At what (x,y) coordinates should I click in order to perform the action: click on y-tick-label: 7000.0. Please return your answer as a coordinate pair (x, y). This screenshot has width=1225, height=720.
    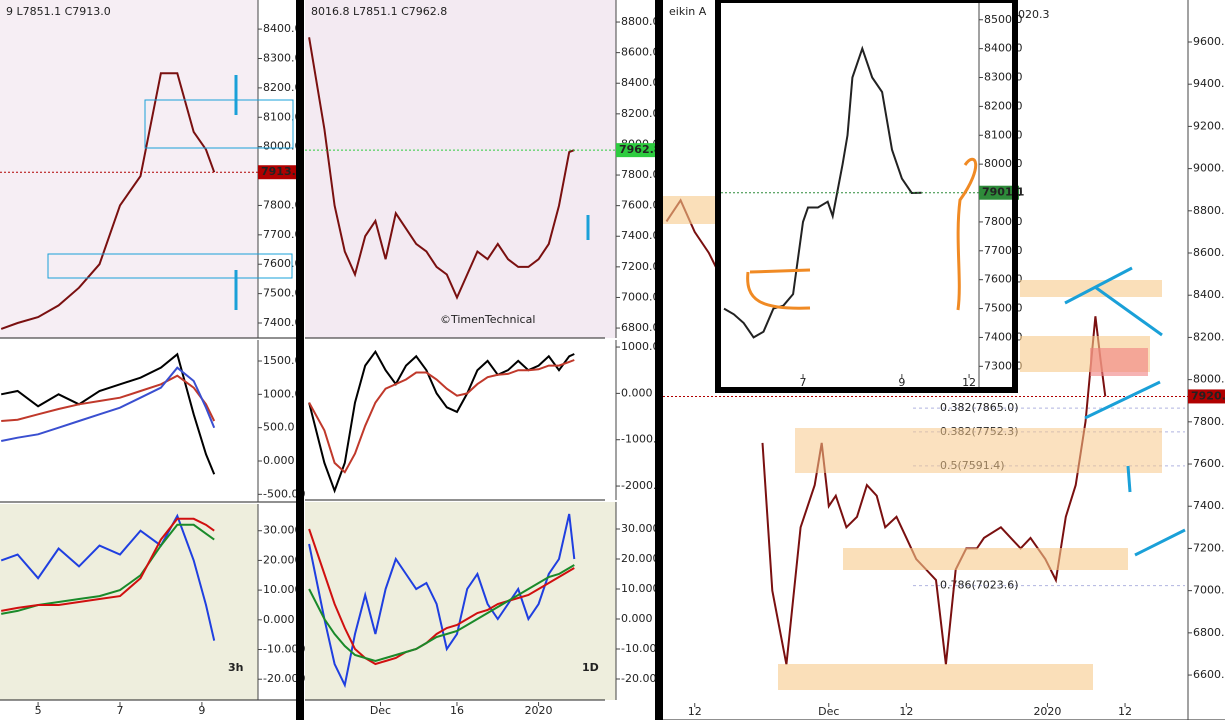
    Looking at the image, I should click on (640, 296).